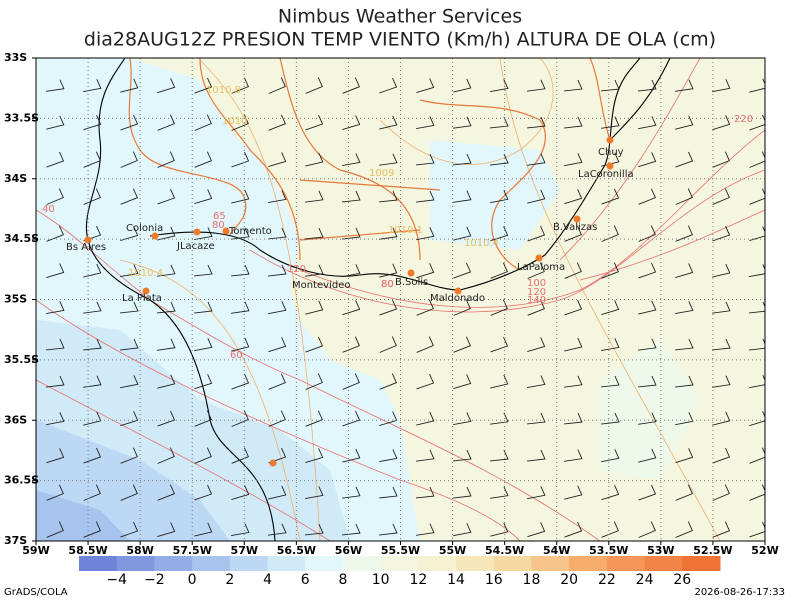 This screenshot has width=800, height=600. Describe the element at coordinates (381, 580) in the screenshot. I see `colorbar-label: 10` at that location.